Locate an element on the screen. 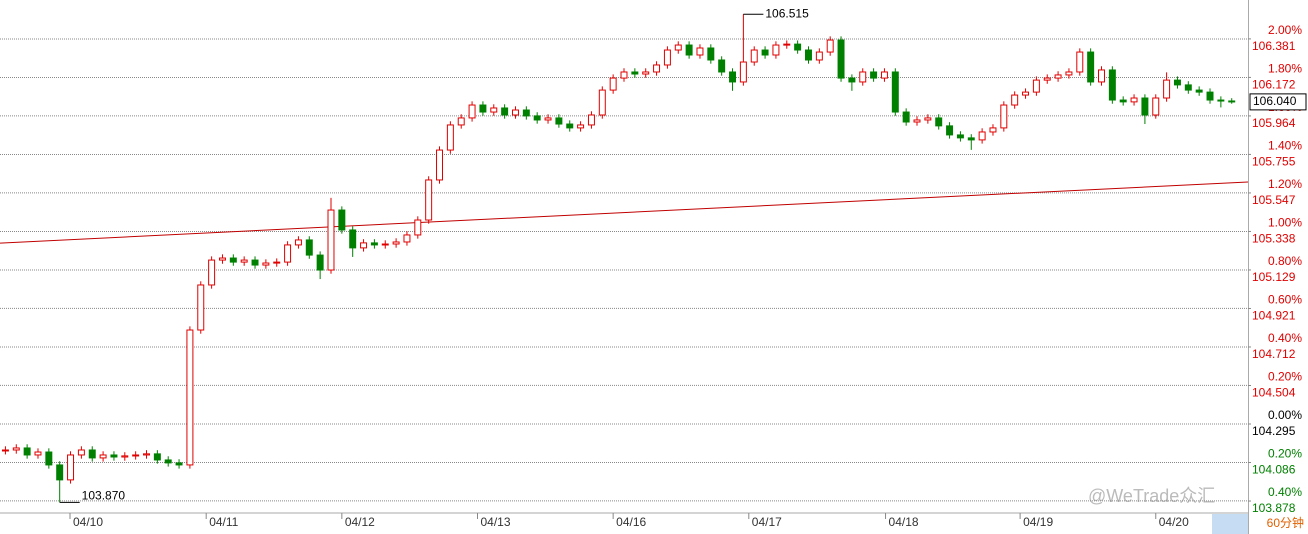  y-tick-label: 105.547 is located at coordinates (1274, 200).